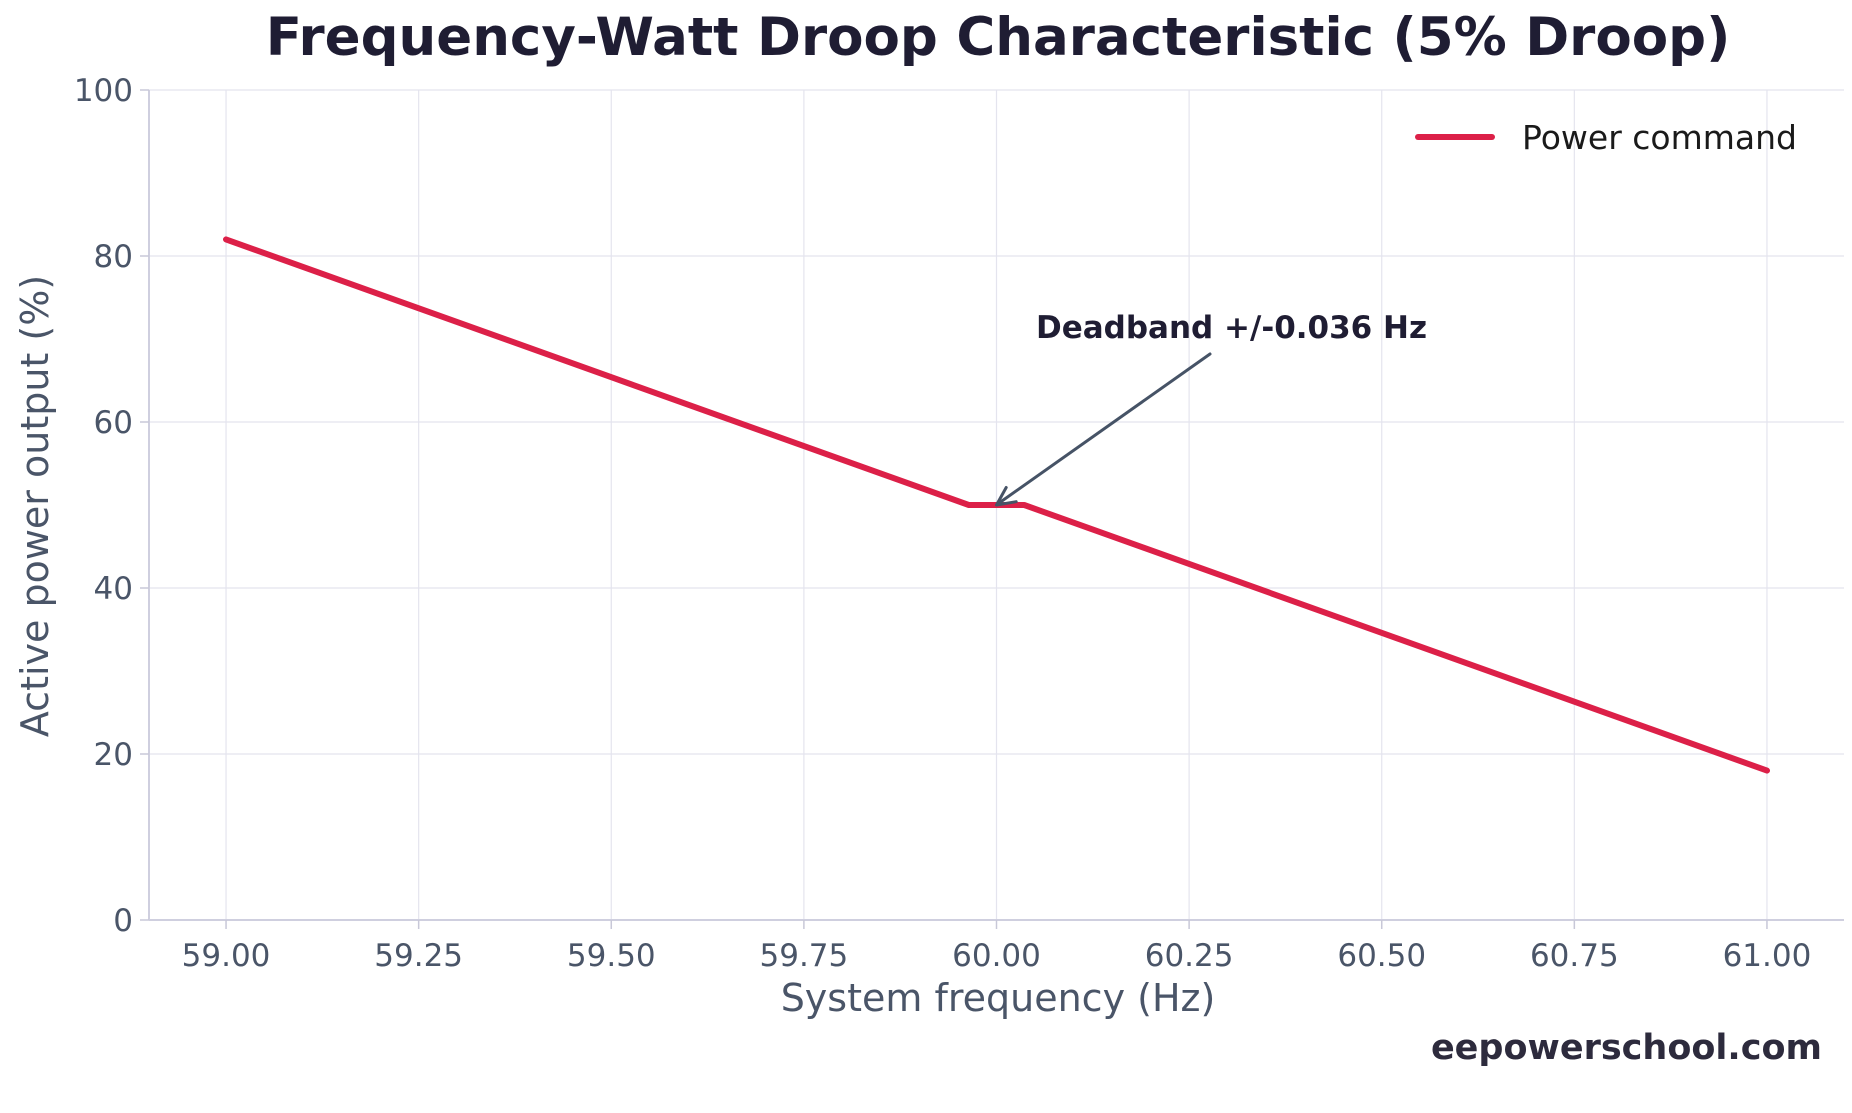 The image size is (1852, 1113). What do you see at coordinates (1105, 428) in the screenshot?
I see `annotation-arrow-shaft` at bounding box center [1105, 428].